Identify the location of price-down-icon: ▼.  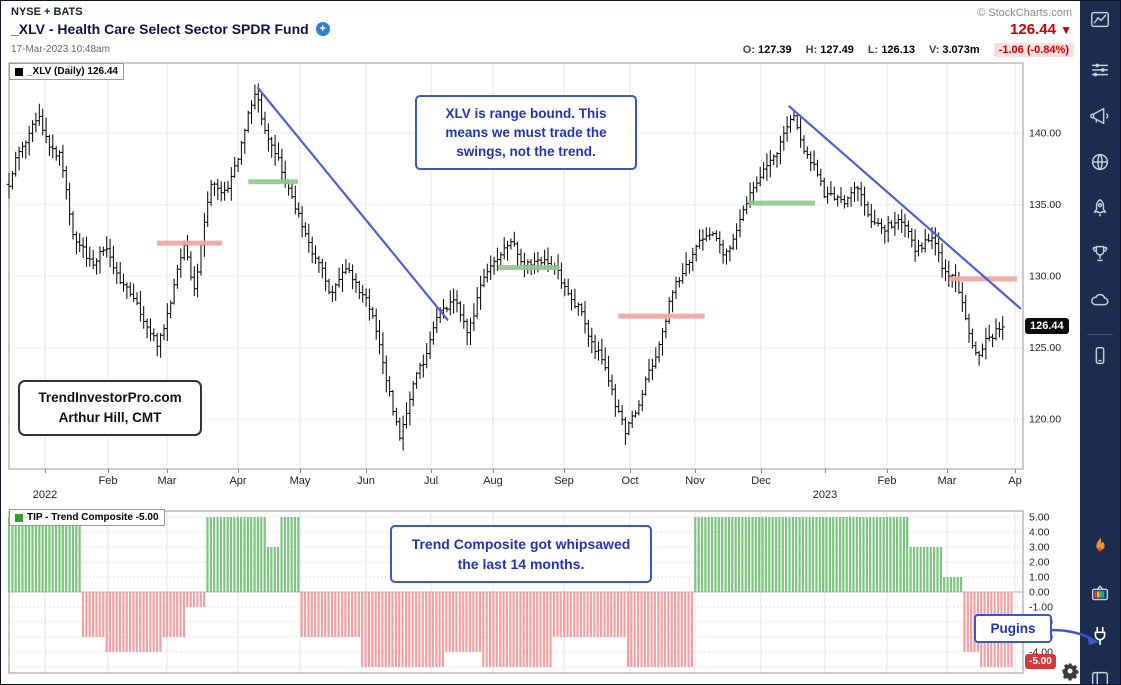
(1066, 30).